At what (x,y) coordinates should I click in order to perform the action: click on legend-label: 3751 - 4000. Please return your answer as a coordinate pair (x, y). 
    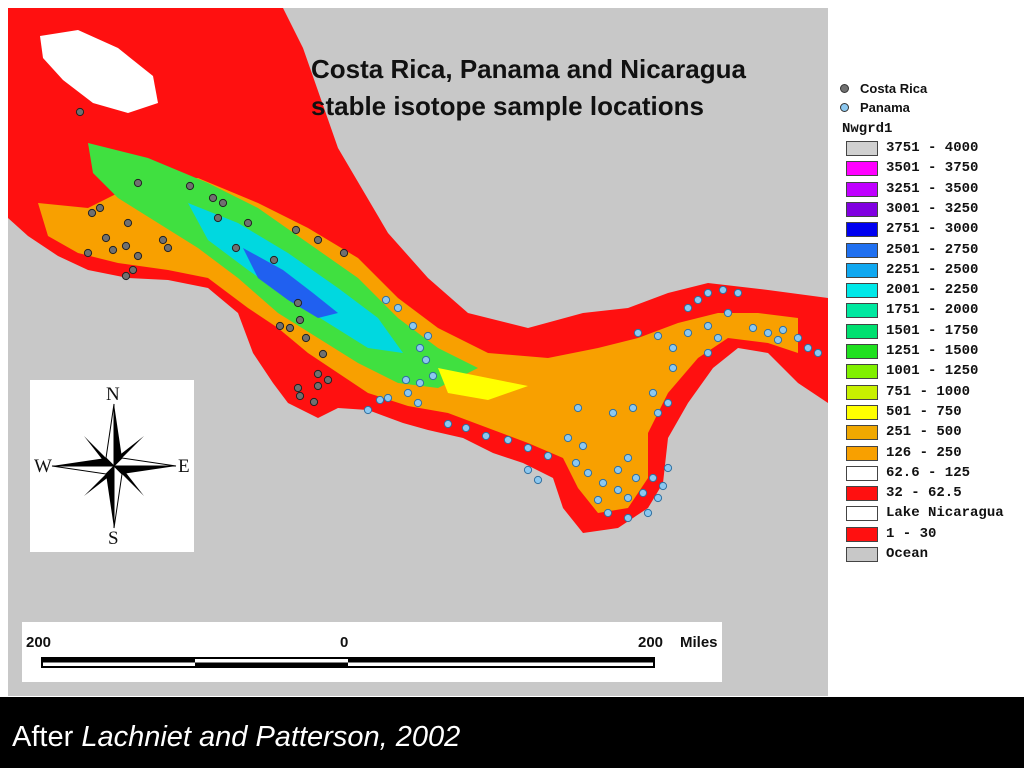
    Looking at the image, I should click on (932, 148).